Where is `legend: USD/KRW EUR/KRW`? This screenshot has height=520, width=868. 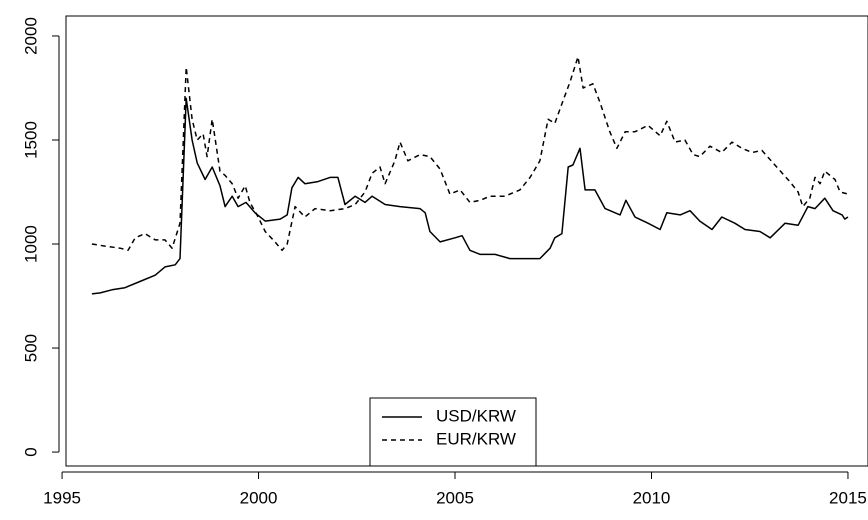
legend: USD/KRW EUR/KRW is located at coordinates (453, 432).